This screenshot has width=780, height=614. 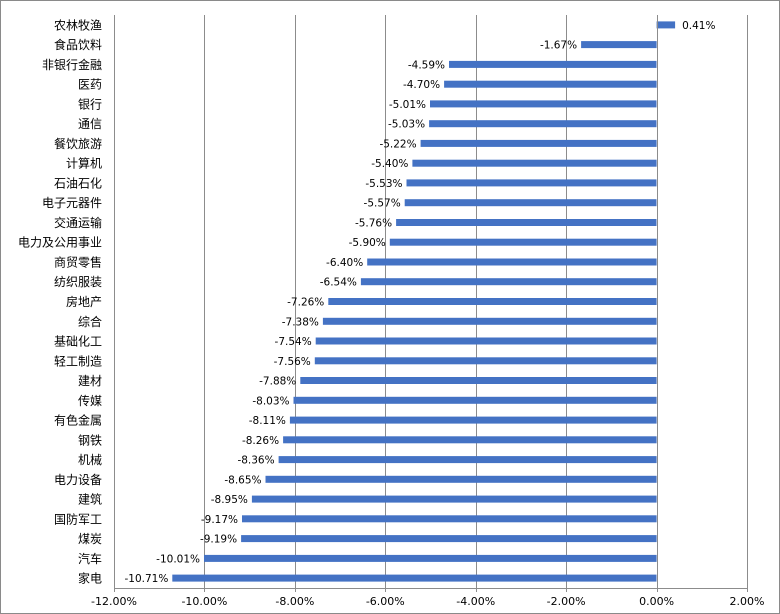 I want to click on category-label-27: 汽车, so click(x=90, y=558).